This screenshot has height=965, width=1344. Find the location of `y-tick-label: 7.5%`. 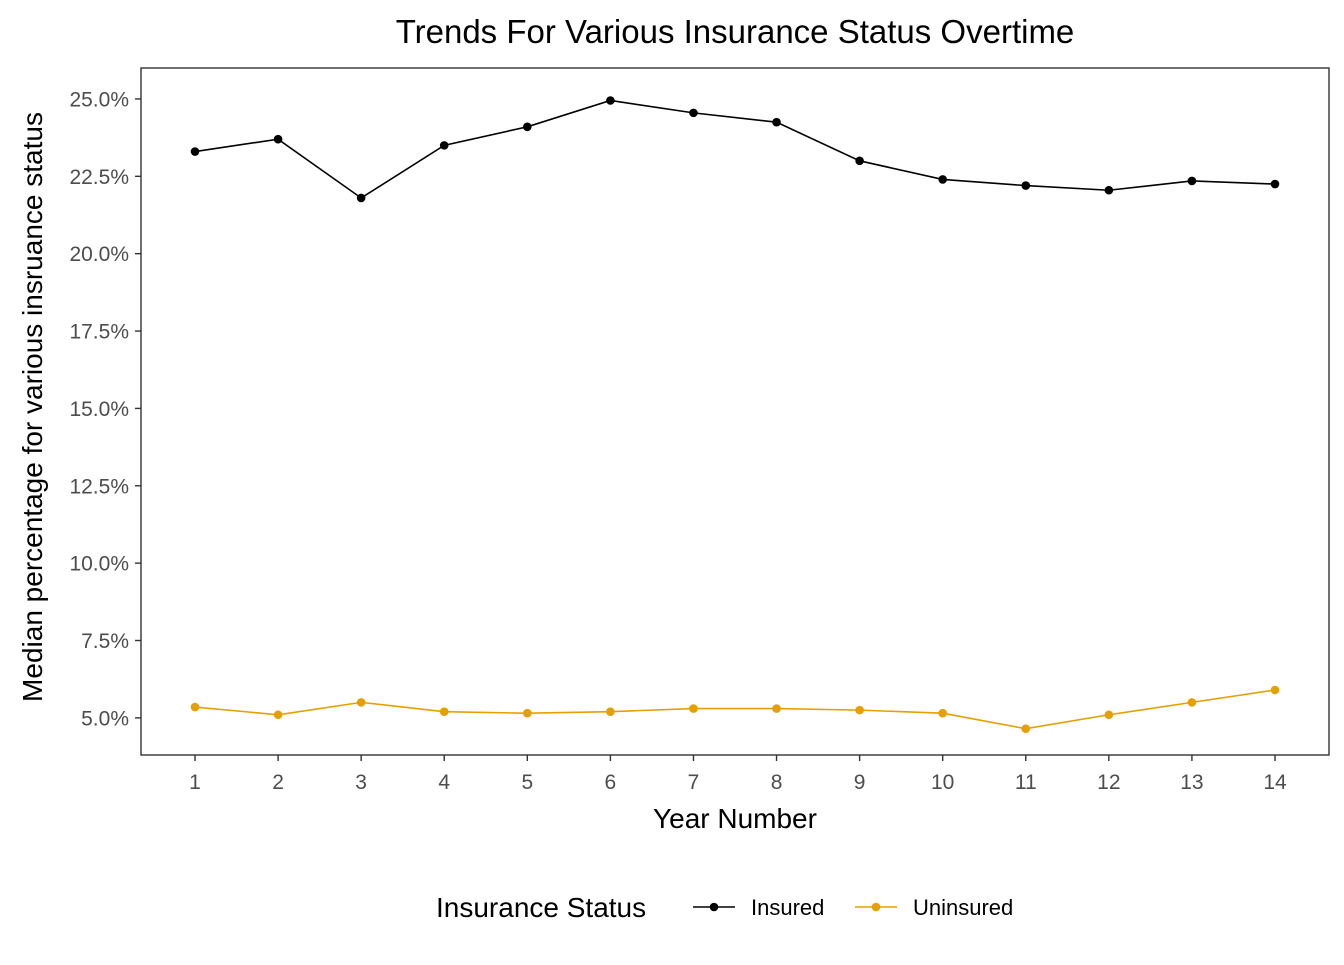

y-tick-label: 7.5% is located at coordinates (105, 641).